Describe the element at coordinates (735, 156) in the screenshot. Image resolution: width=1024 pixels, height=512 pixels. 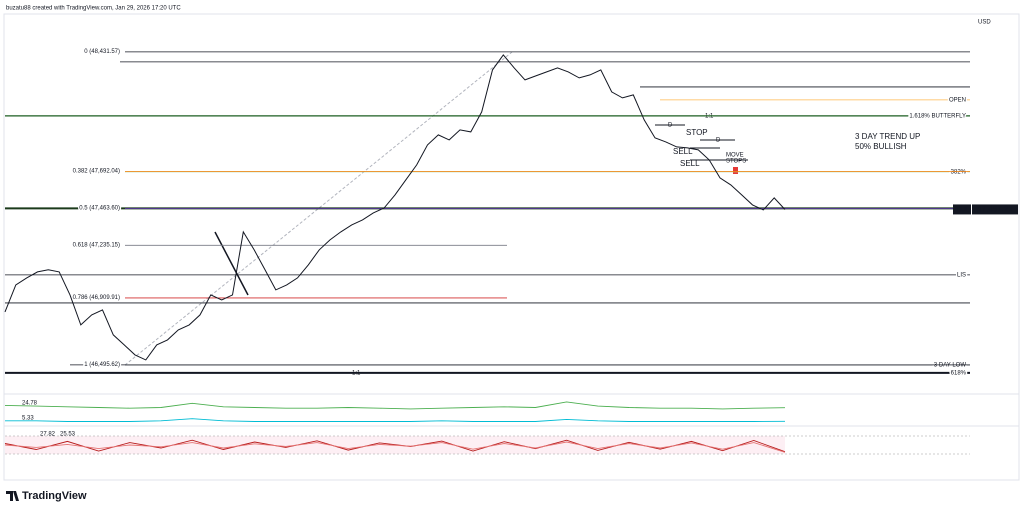
I see `annotation: MOVE` at that location.